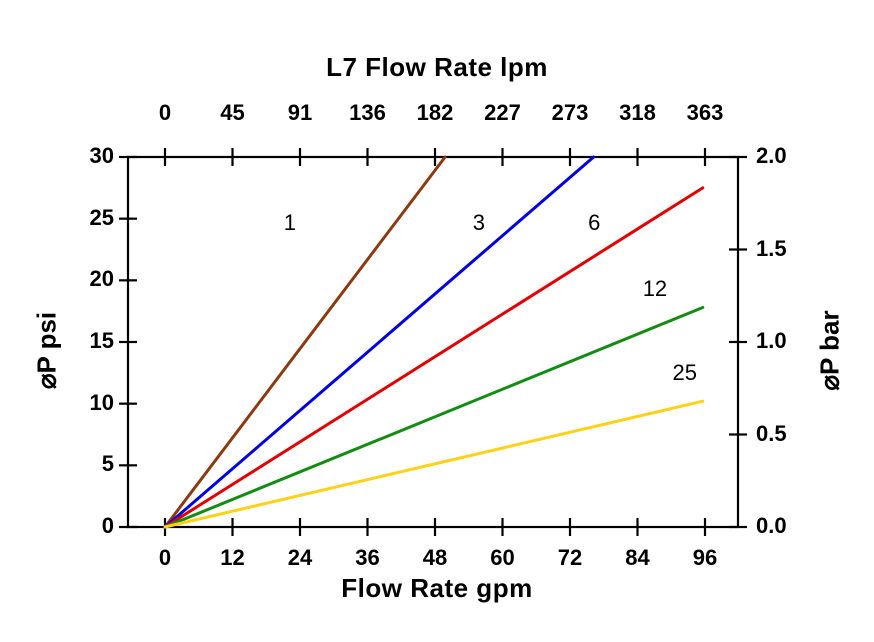  What do you see at coordinates (107, 525) in the screenshot?
I see `y-tick-label-0: 0` at bounding box center [107, 525].